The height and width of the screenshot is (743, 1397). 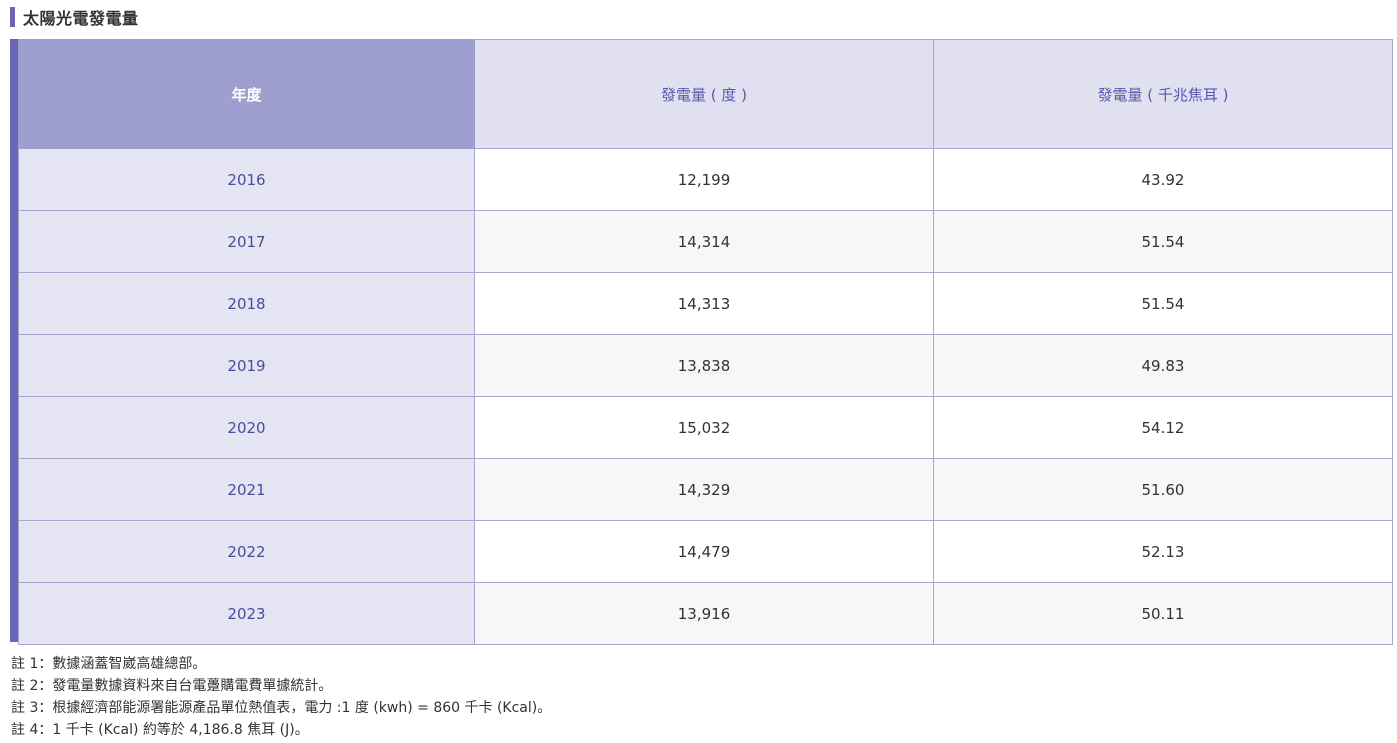 What do you see at coordinates (246, 365) in the screenshot?
I see `year-cell: 2019` at bounding box center [246, 365].